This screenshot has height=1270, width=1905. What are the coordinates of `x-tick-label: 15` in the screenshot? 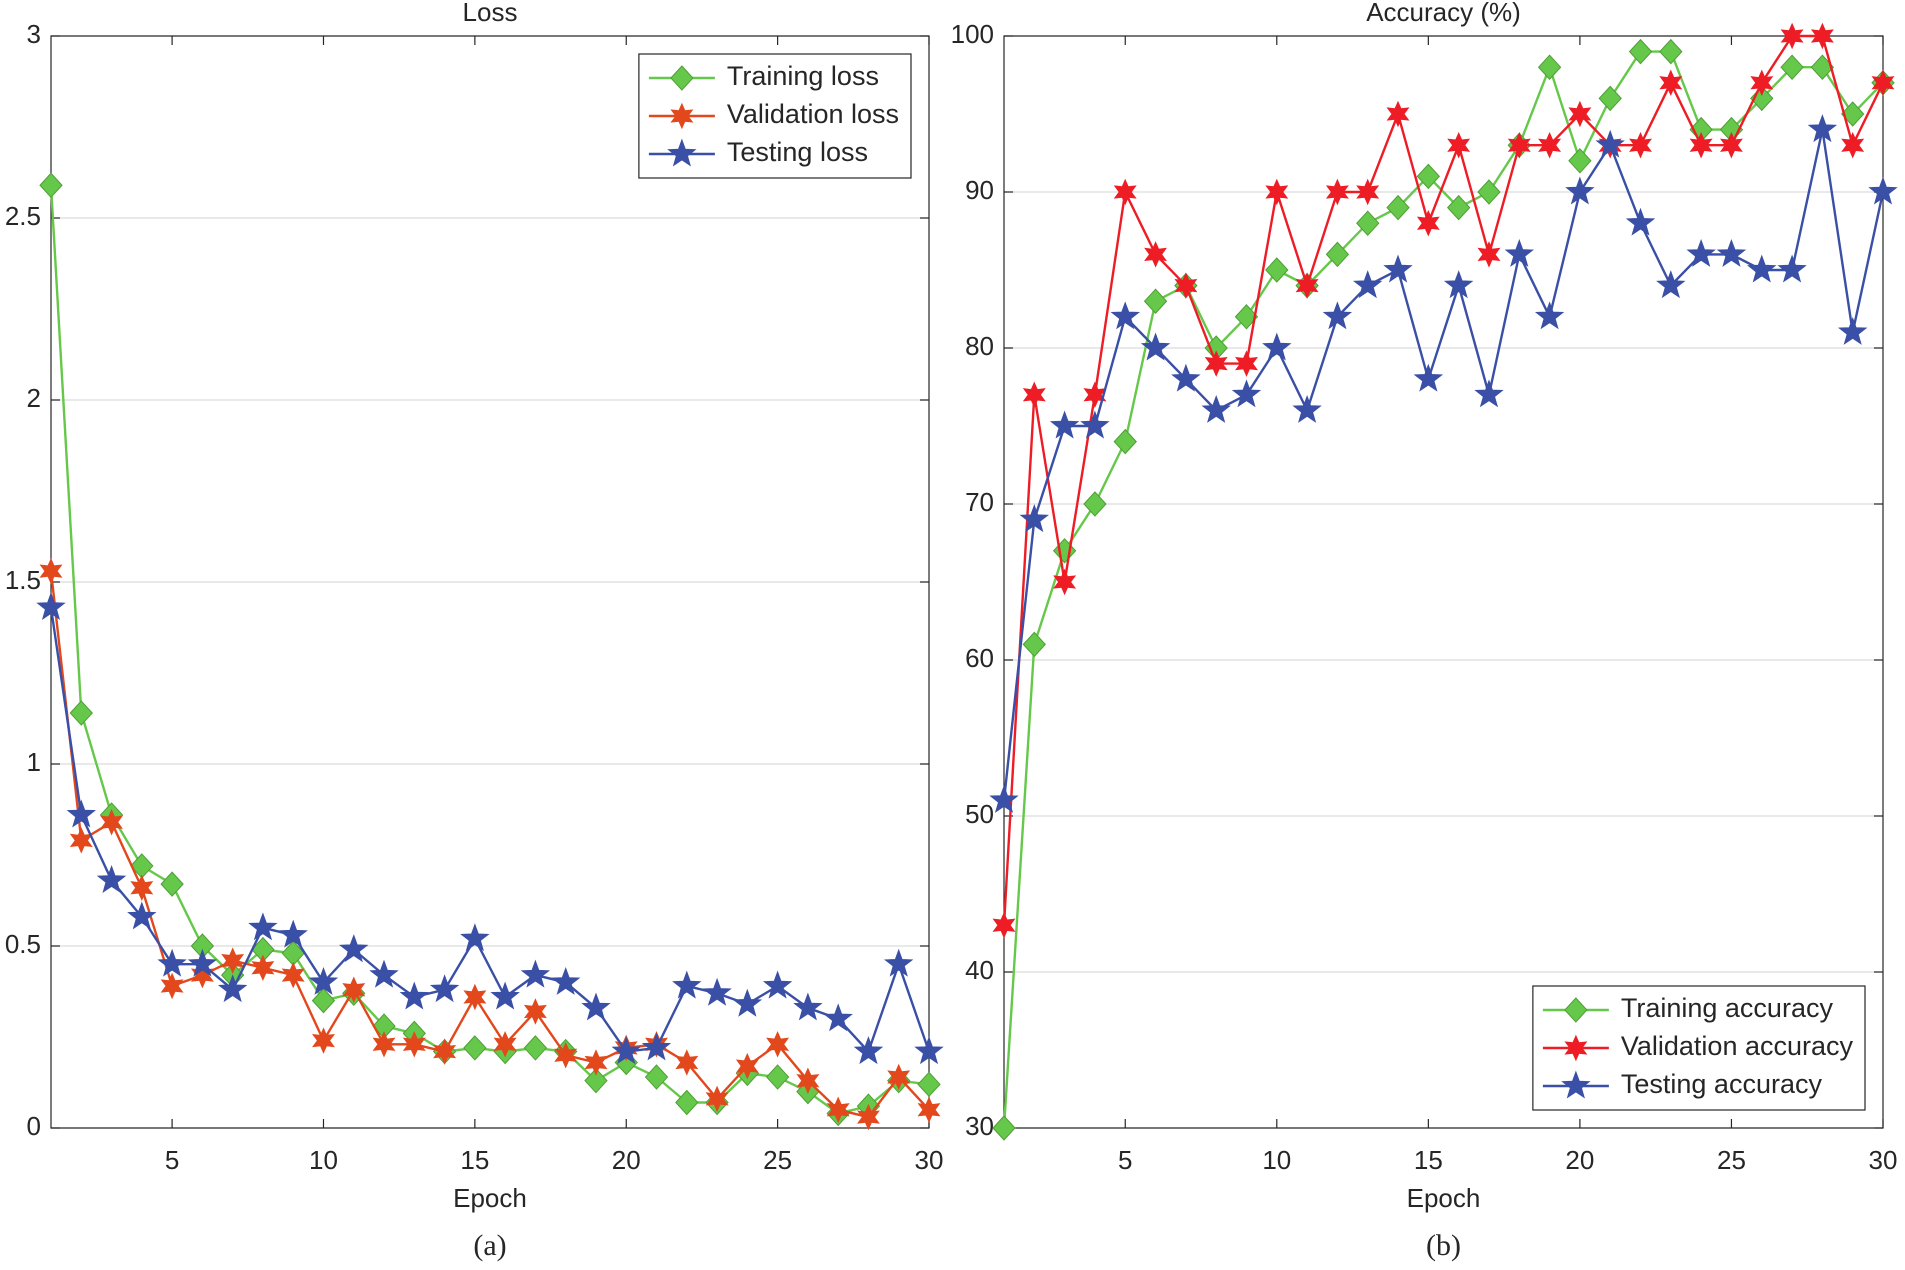 It's located at (474, 1160).